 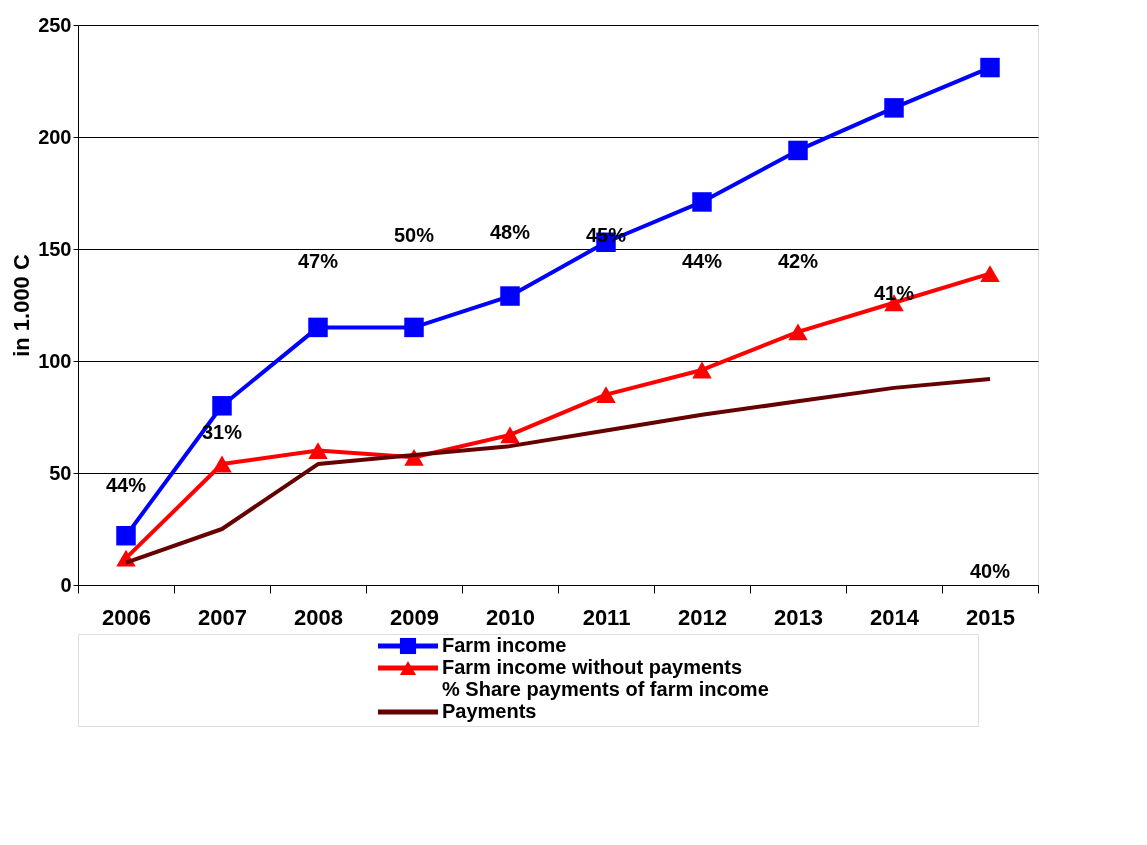 I want to click on x-tick-label: 2015, so click(x=990, y=617).